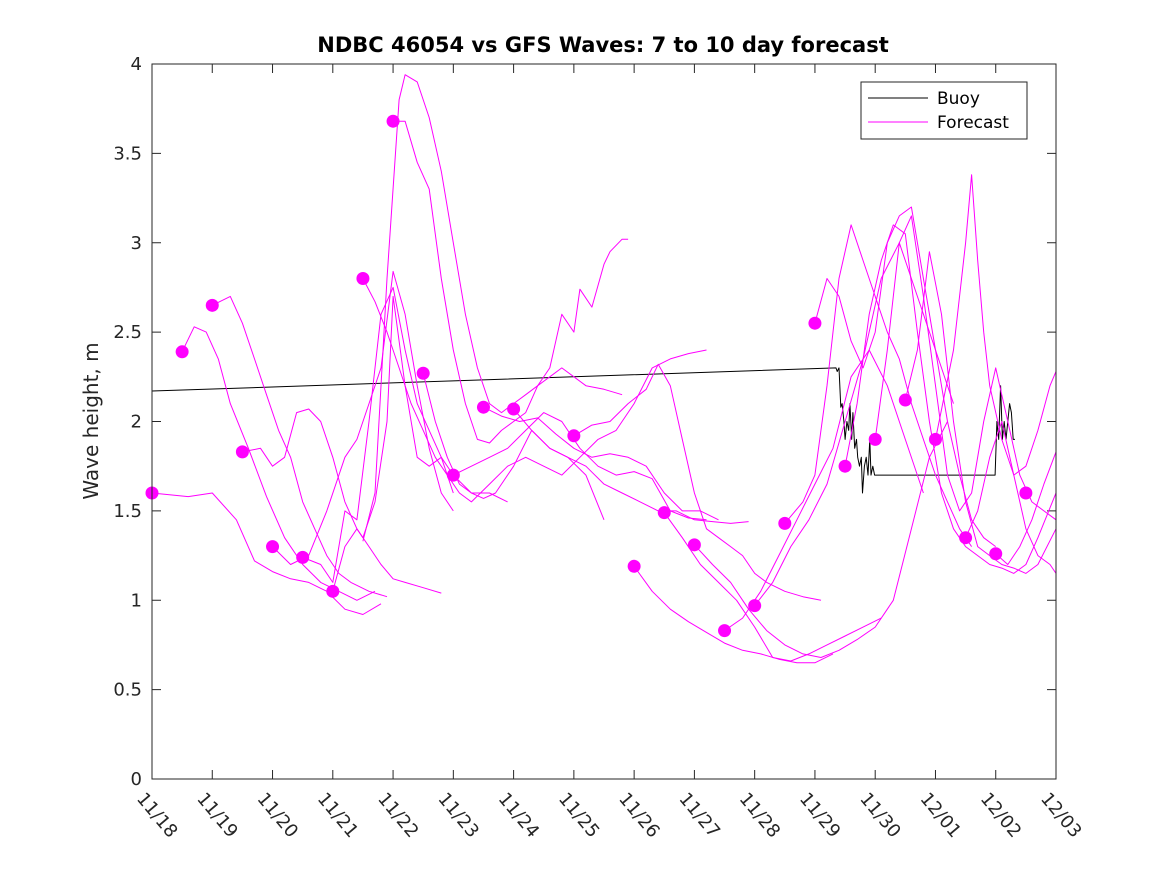  Describe the element at coordinates (136, 64) in the screenshot. I see `y-tick-label: 4` at that location.